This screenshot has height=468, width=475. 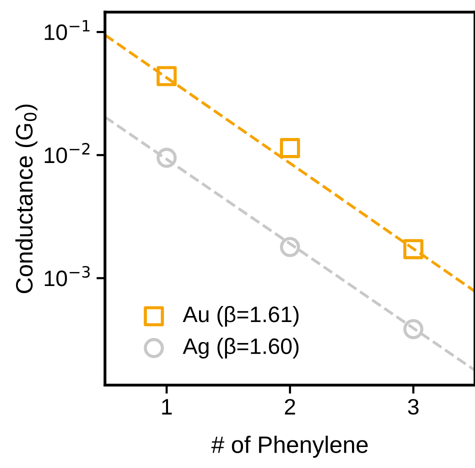 I want to click on y-tick-label: 10$^{−3}$, so click(x=67, y=276).